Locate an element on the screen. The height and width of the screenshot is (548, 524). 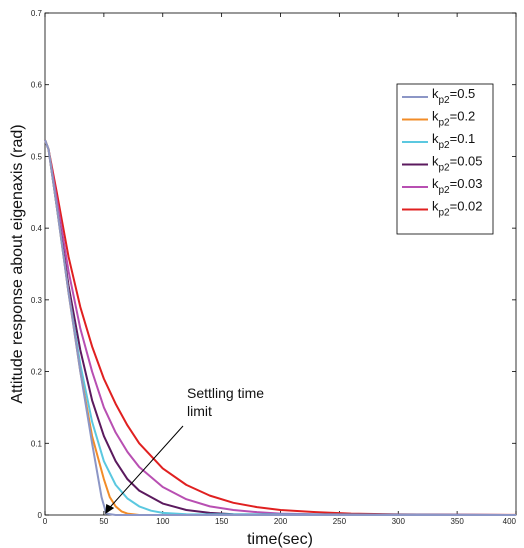
legend-label: kp2=0.03 is located at coordinates (457, 186).